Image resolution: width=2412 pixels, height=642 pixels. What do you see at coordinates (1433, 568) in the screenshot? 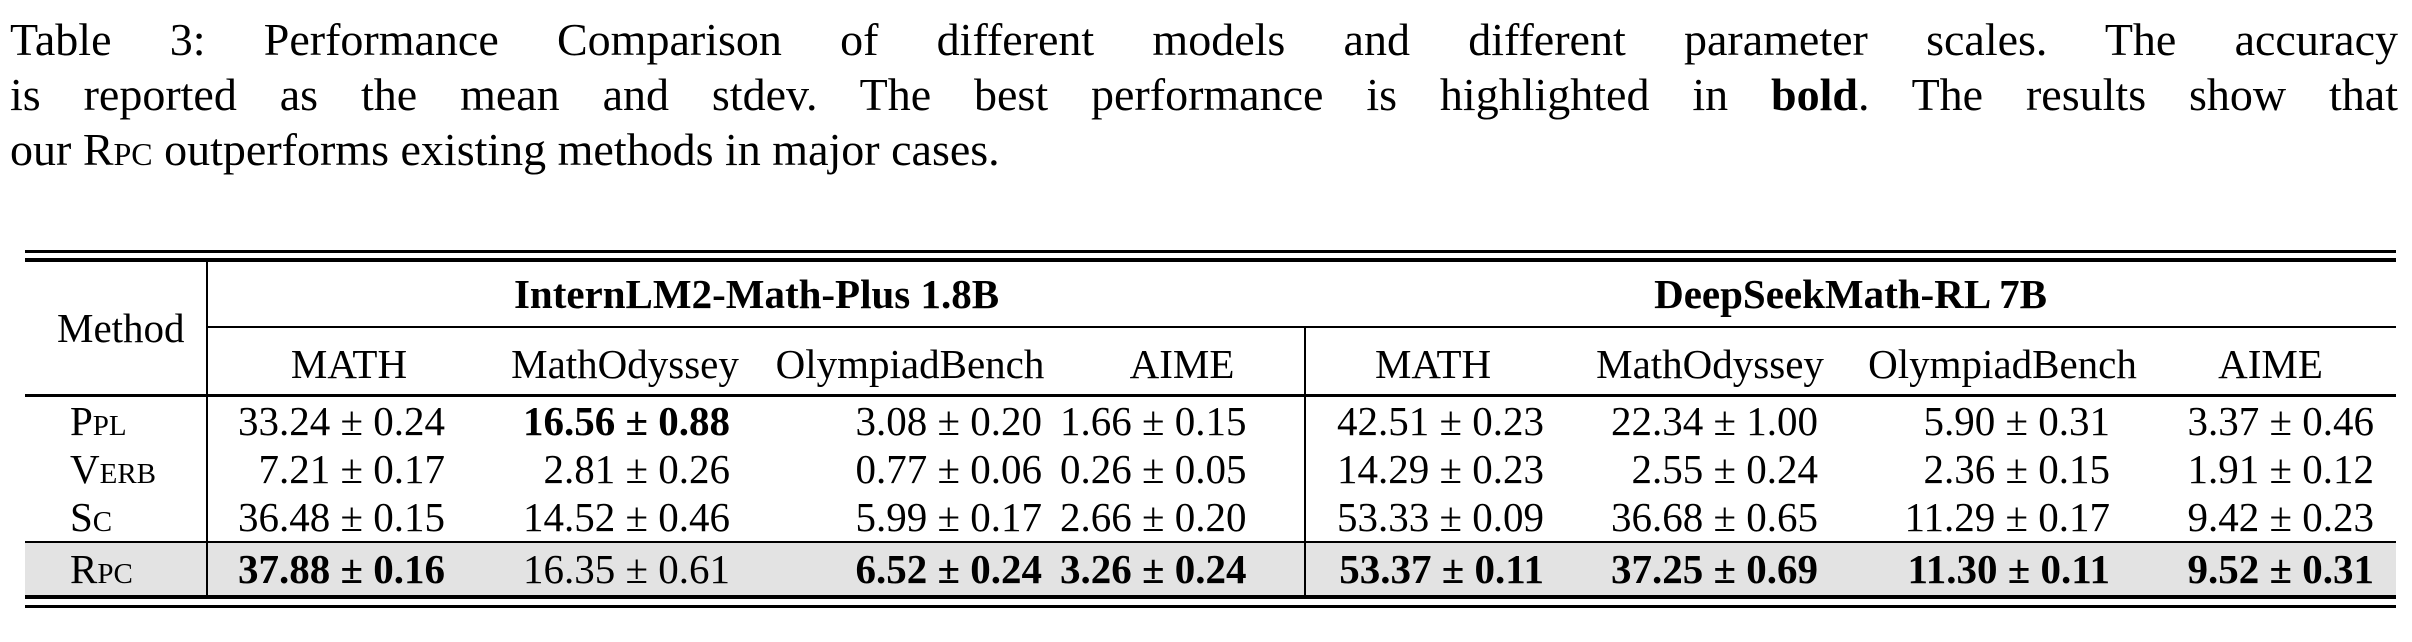
I see `cell-rpc-math-right: 53.37 ± 0.11` at bounding box center [1433, 568].